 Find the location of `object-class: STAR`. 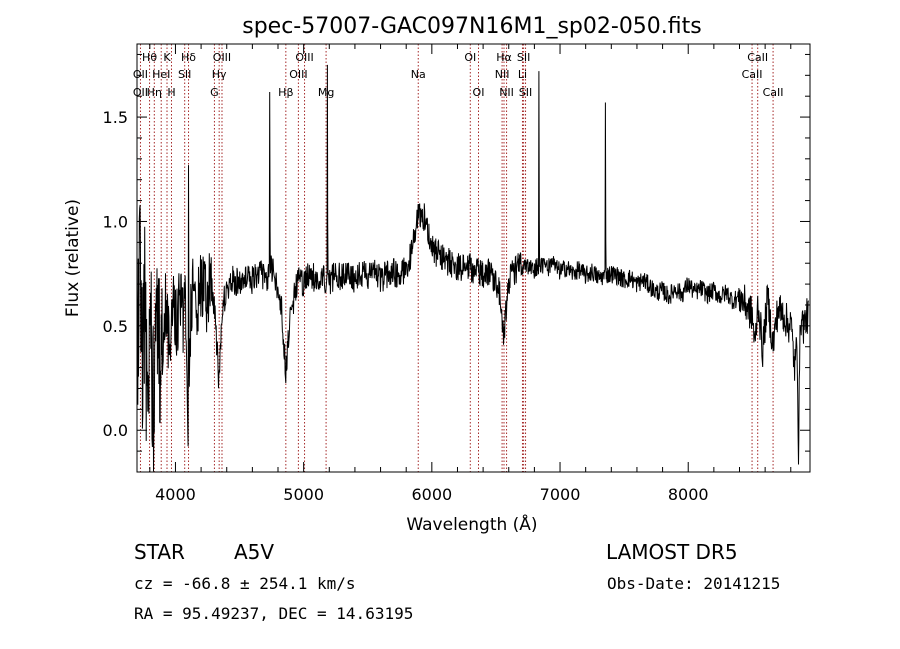

object-class: STAR is located at coordinates (159, 552).